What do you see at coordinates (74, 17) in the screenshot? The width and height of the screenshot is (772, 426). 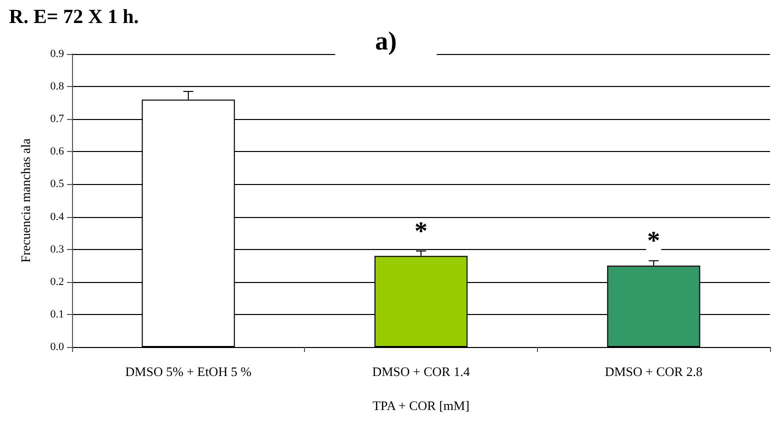 I see `chart-subtitle: R. E= 72 X 1 h.` at bounding box center [74, 17].